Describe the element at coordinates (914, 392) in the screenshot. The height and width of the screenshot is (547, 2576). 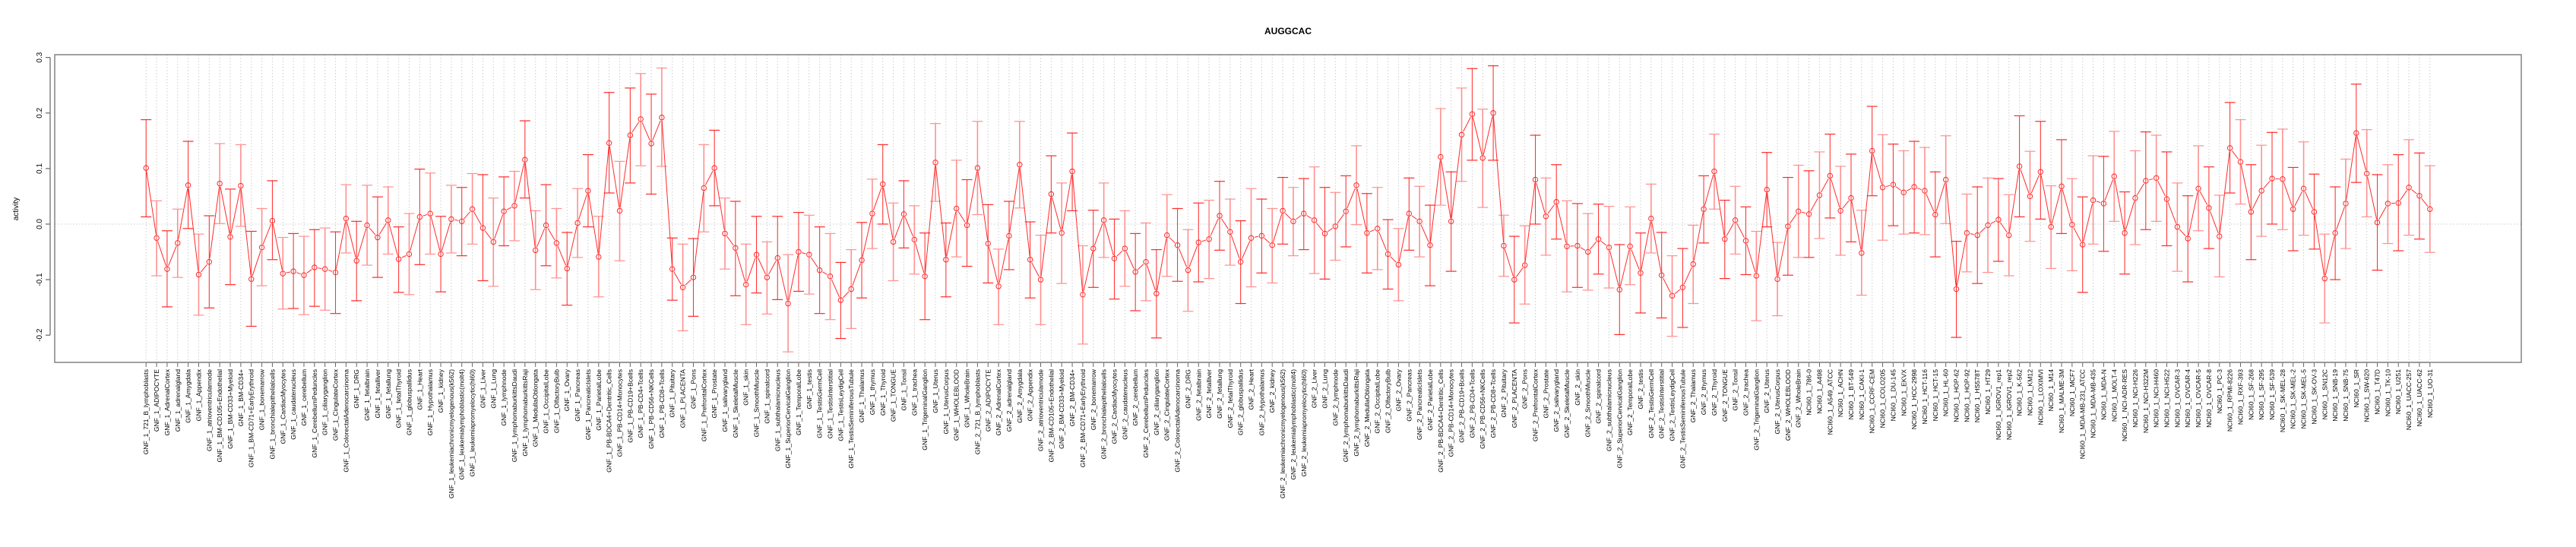
I see `x-tick-label: GNF_1_trachea` at that location.